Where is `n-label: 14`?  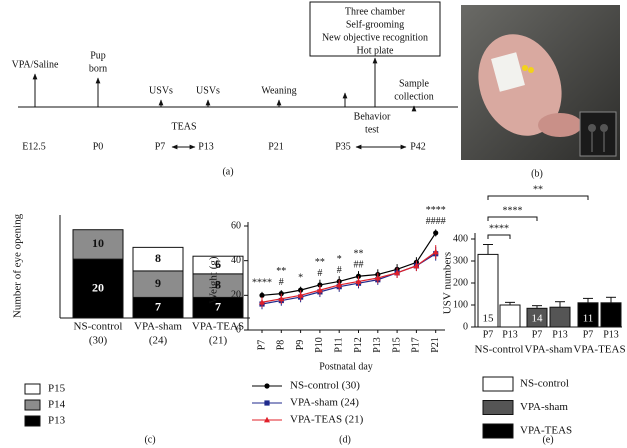
n-label: 14 is located at coordinates (538, 319).